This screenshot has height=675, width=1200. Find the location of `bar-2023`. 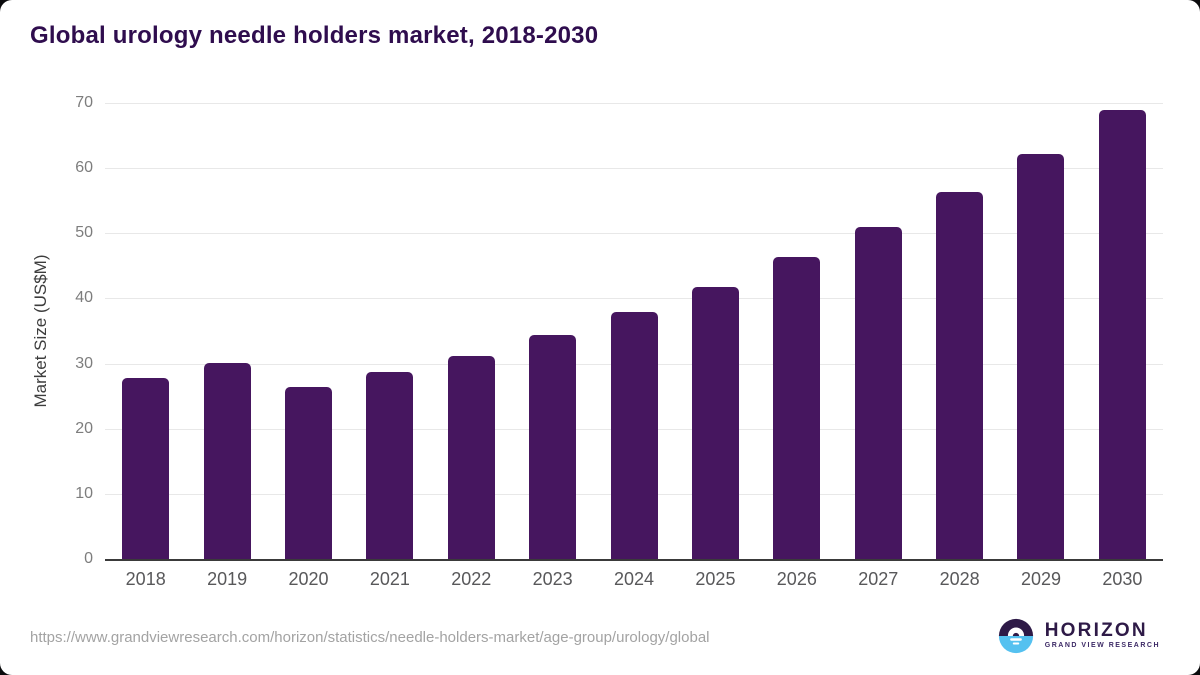

bar-2023 is located at coordinates (553, 446).